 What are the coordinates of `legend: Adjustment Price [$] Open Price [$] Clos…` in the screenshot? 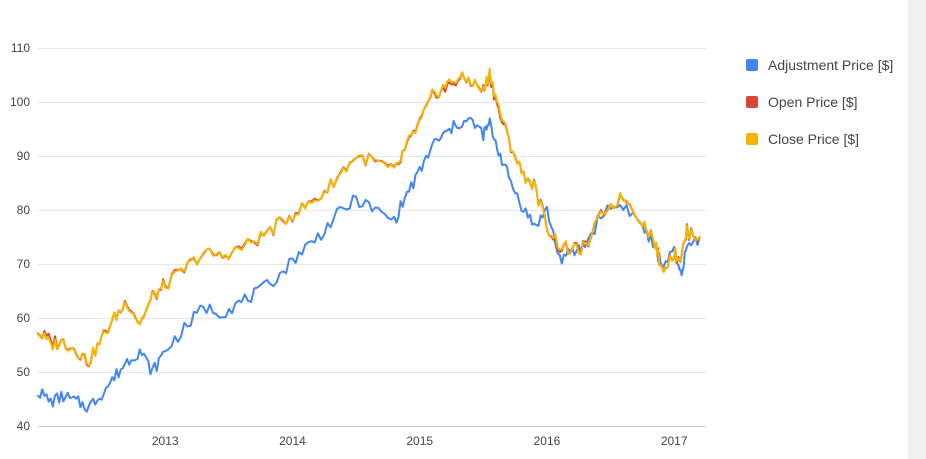 It's located at (819, 101).